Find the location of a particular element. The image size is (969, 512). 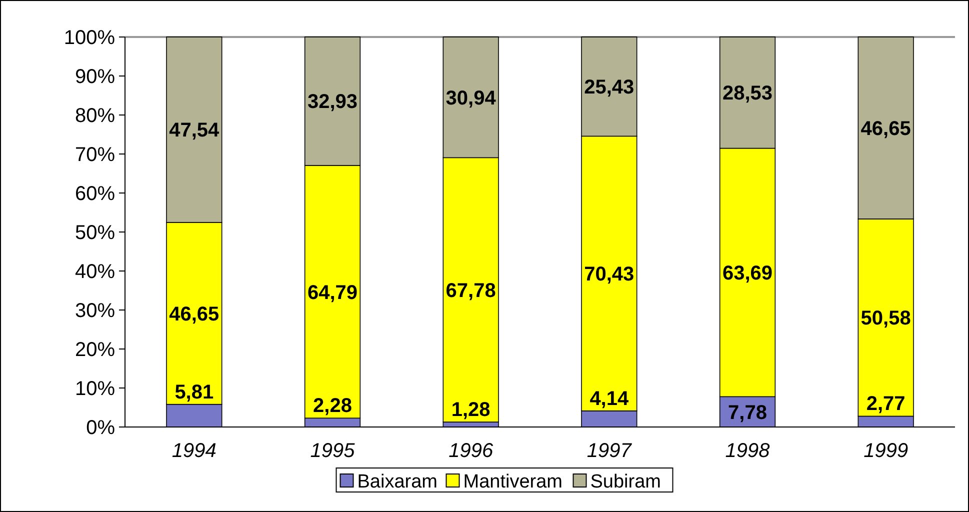

y-tick-label: 30% is located at coordinates (95, 311).